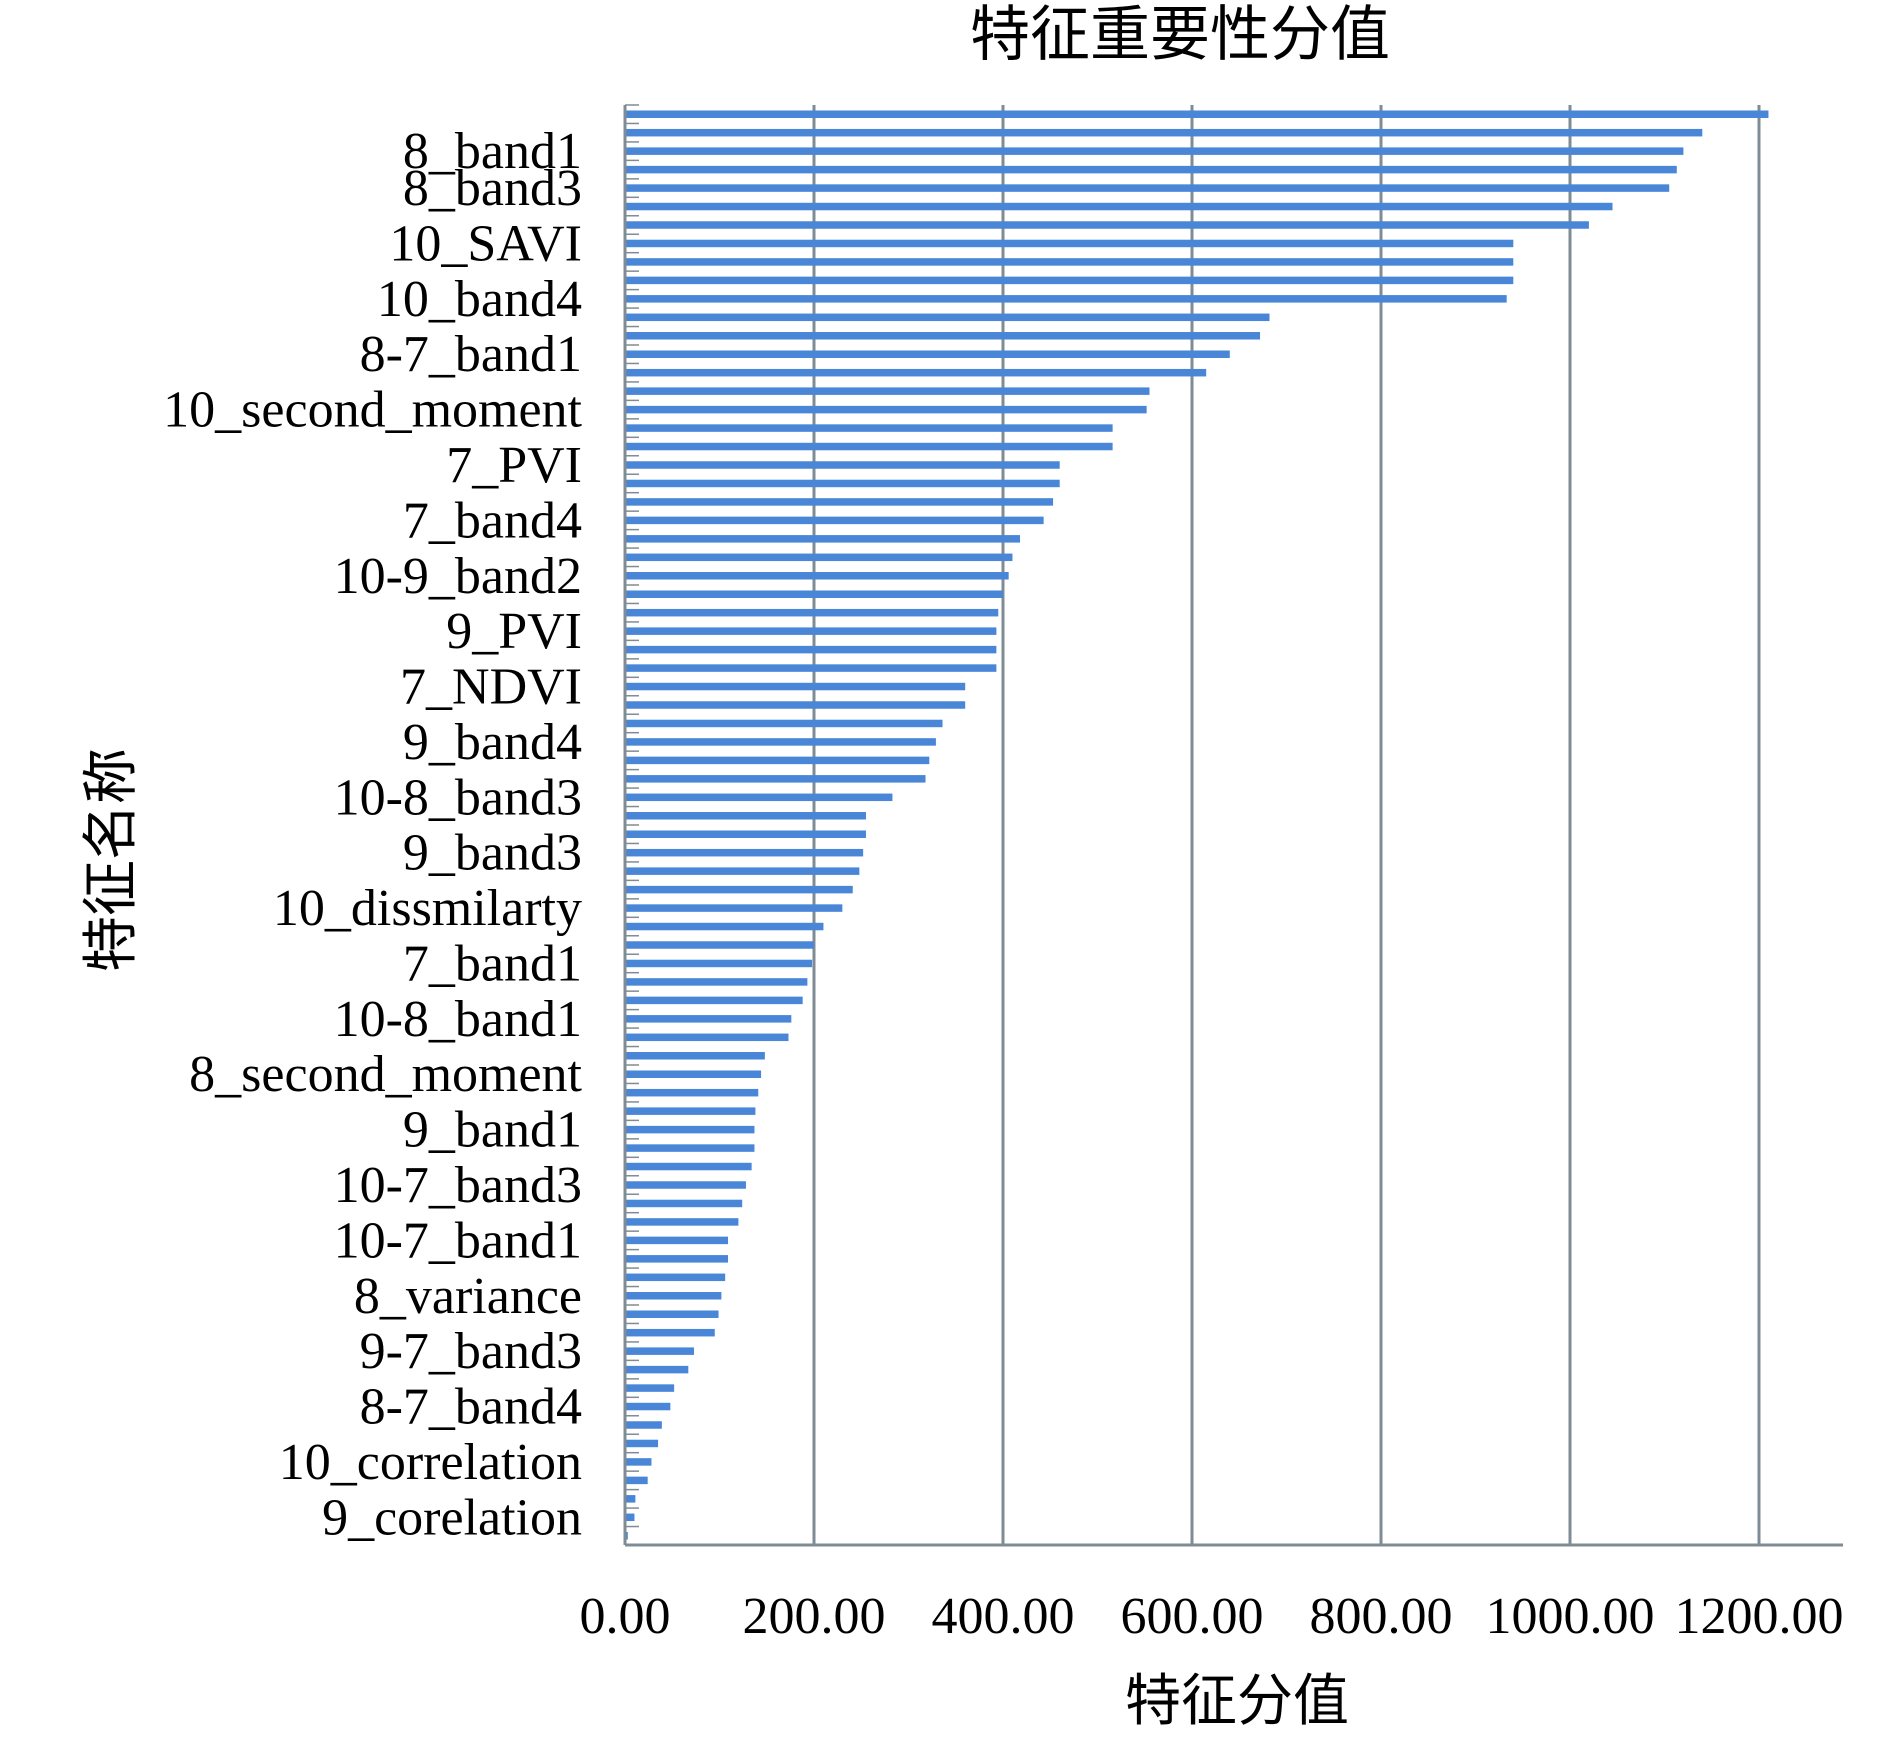 This screenshot has height=1742, width=1890. What do you see at coordinates (1237, 1701) in the screenshot?
I see `x-axis-title: 特征分值` at bounding box center [1237, 1701].